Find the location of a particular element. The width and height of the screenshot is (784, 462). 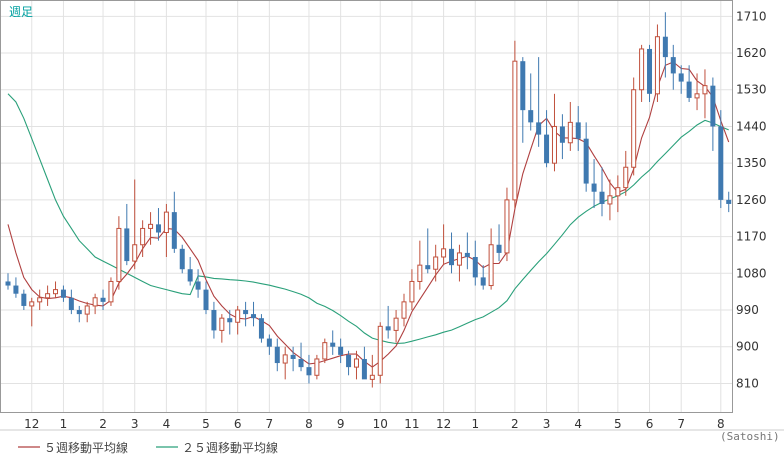

x-tick-label: 9 is located at coordinates (341, 424).